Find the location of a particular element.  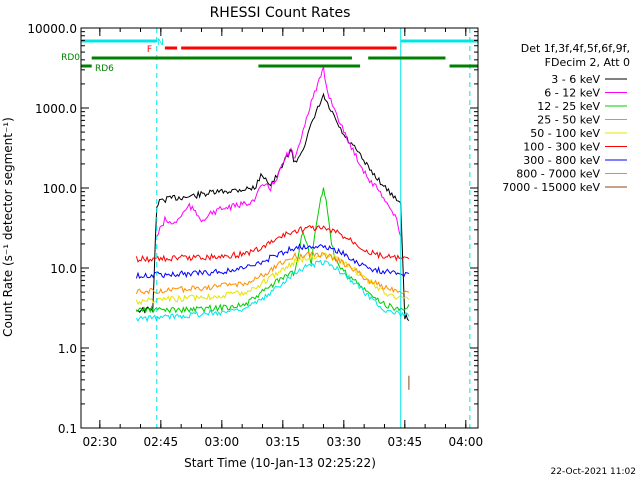

chart-title: RHESSI Count Rates is located at coordinates (280, 13).